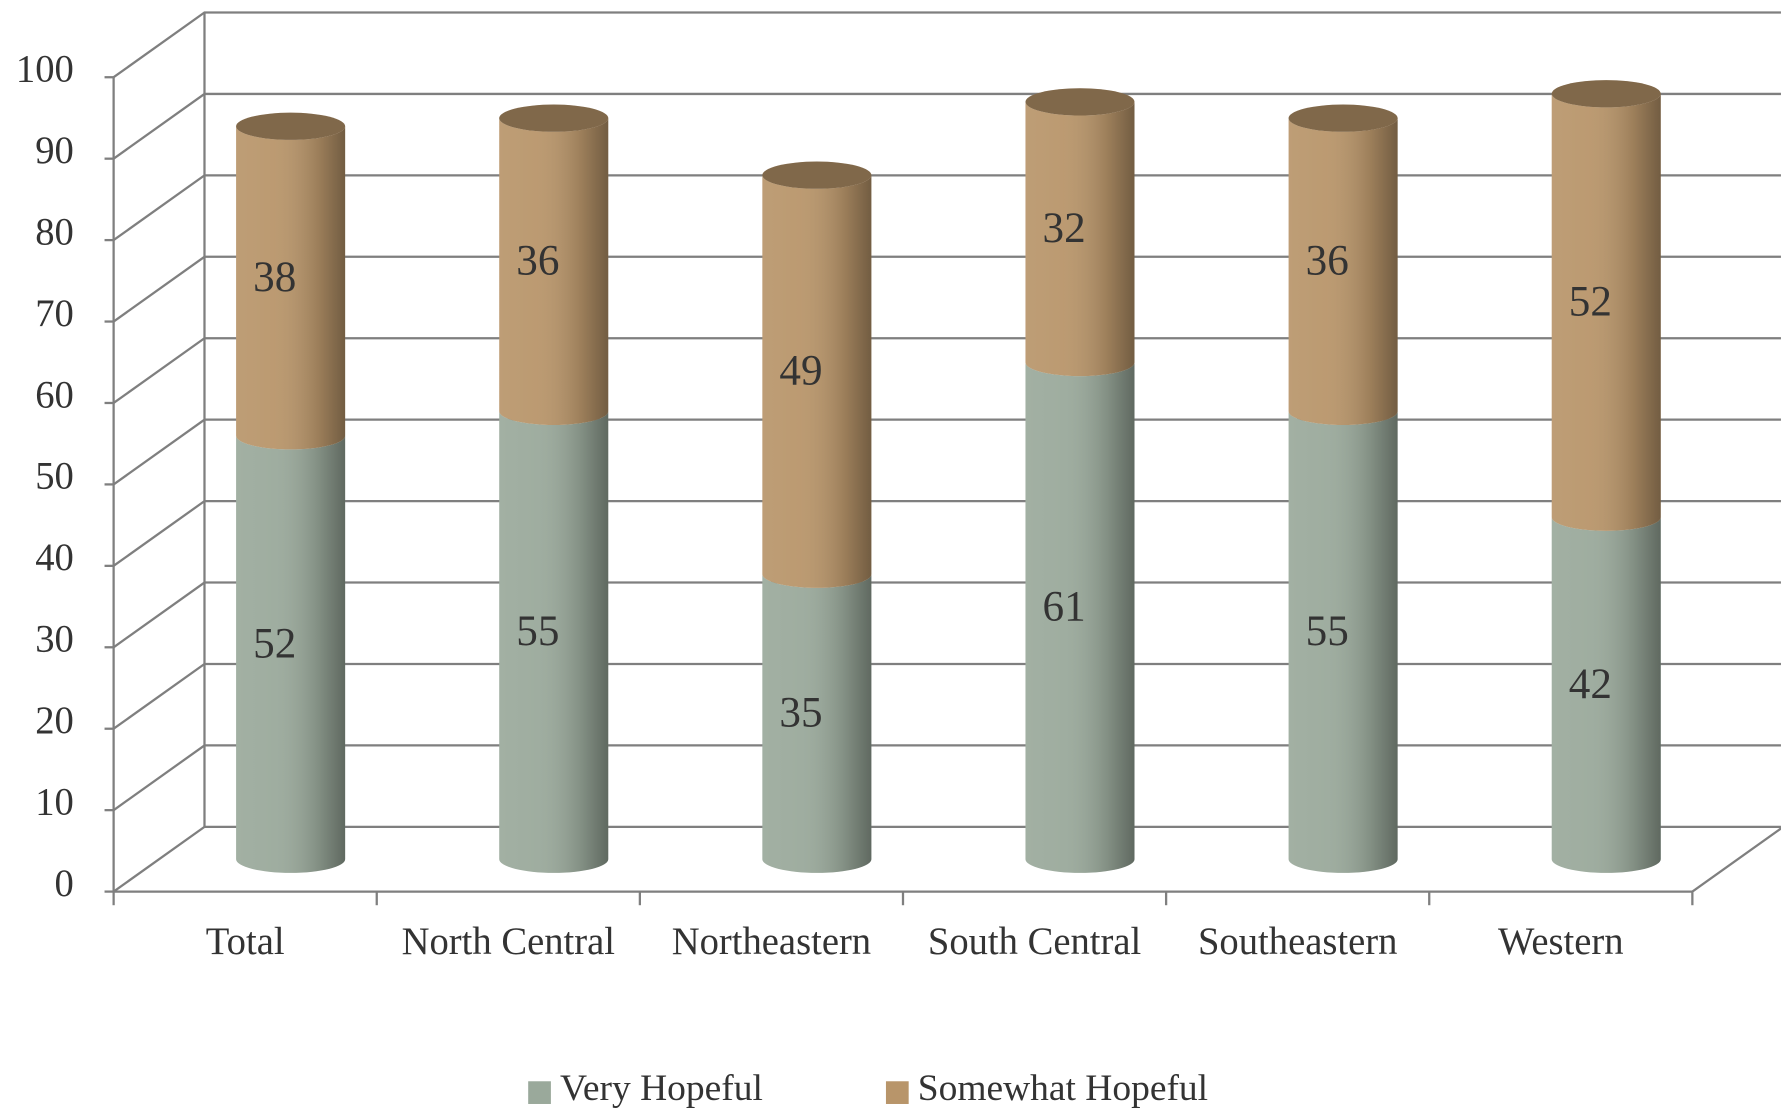  I want to click on y-tick-label: 30, so click(54, 640).